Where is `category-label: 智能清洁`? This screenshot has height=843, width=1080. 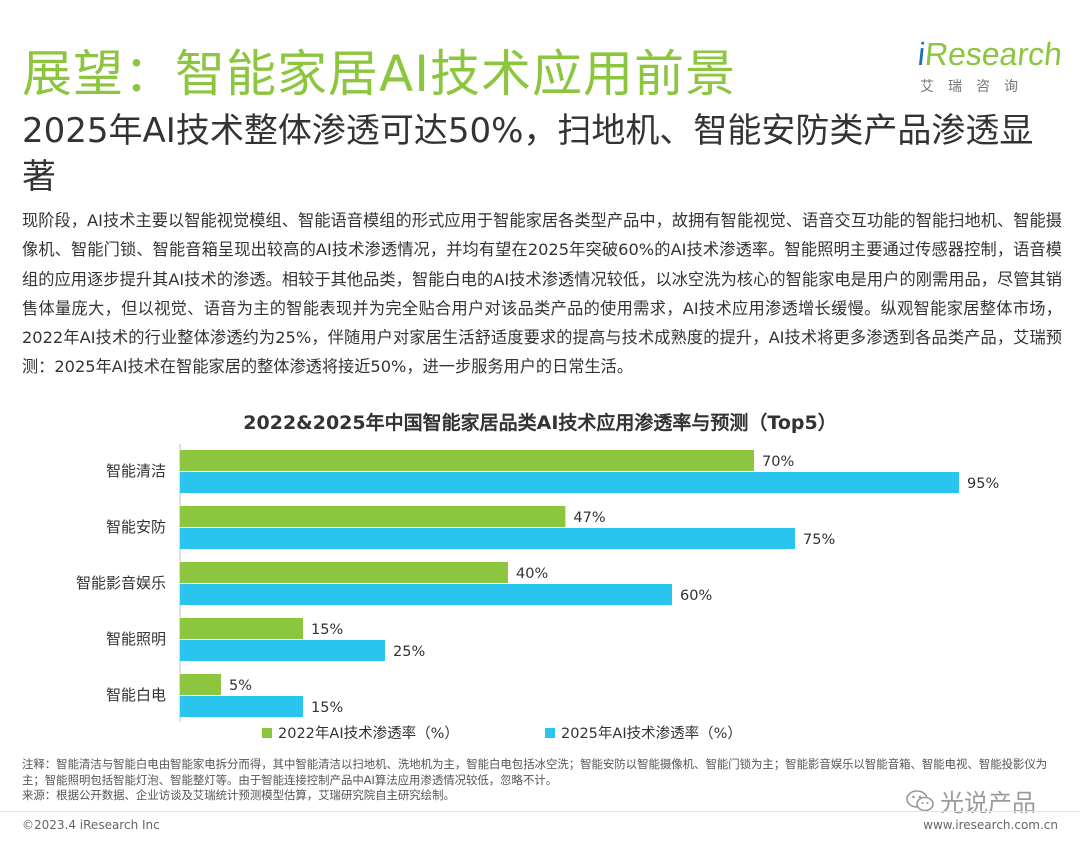 category-label: 智能清洁 is located at coordinates (136, 471).